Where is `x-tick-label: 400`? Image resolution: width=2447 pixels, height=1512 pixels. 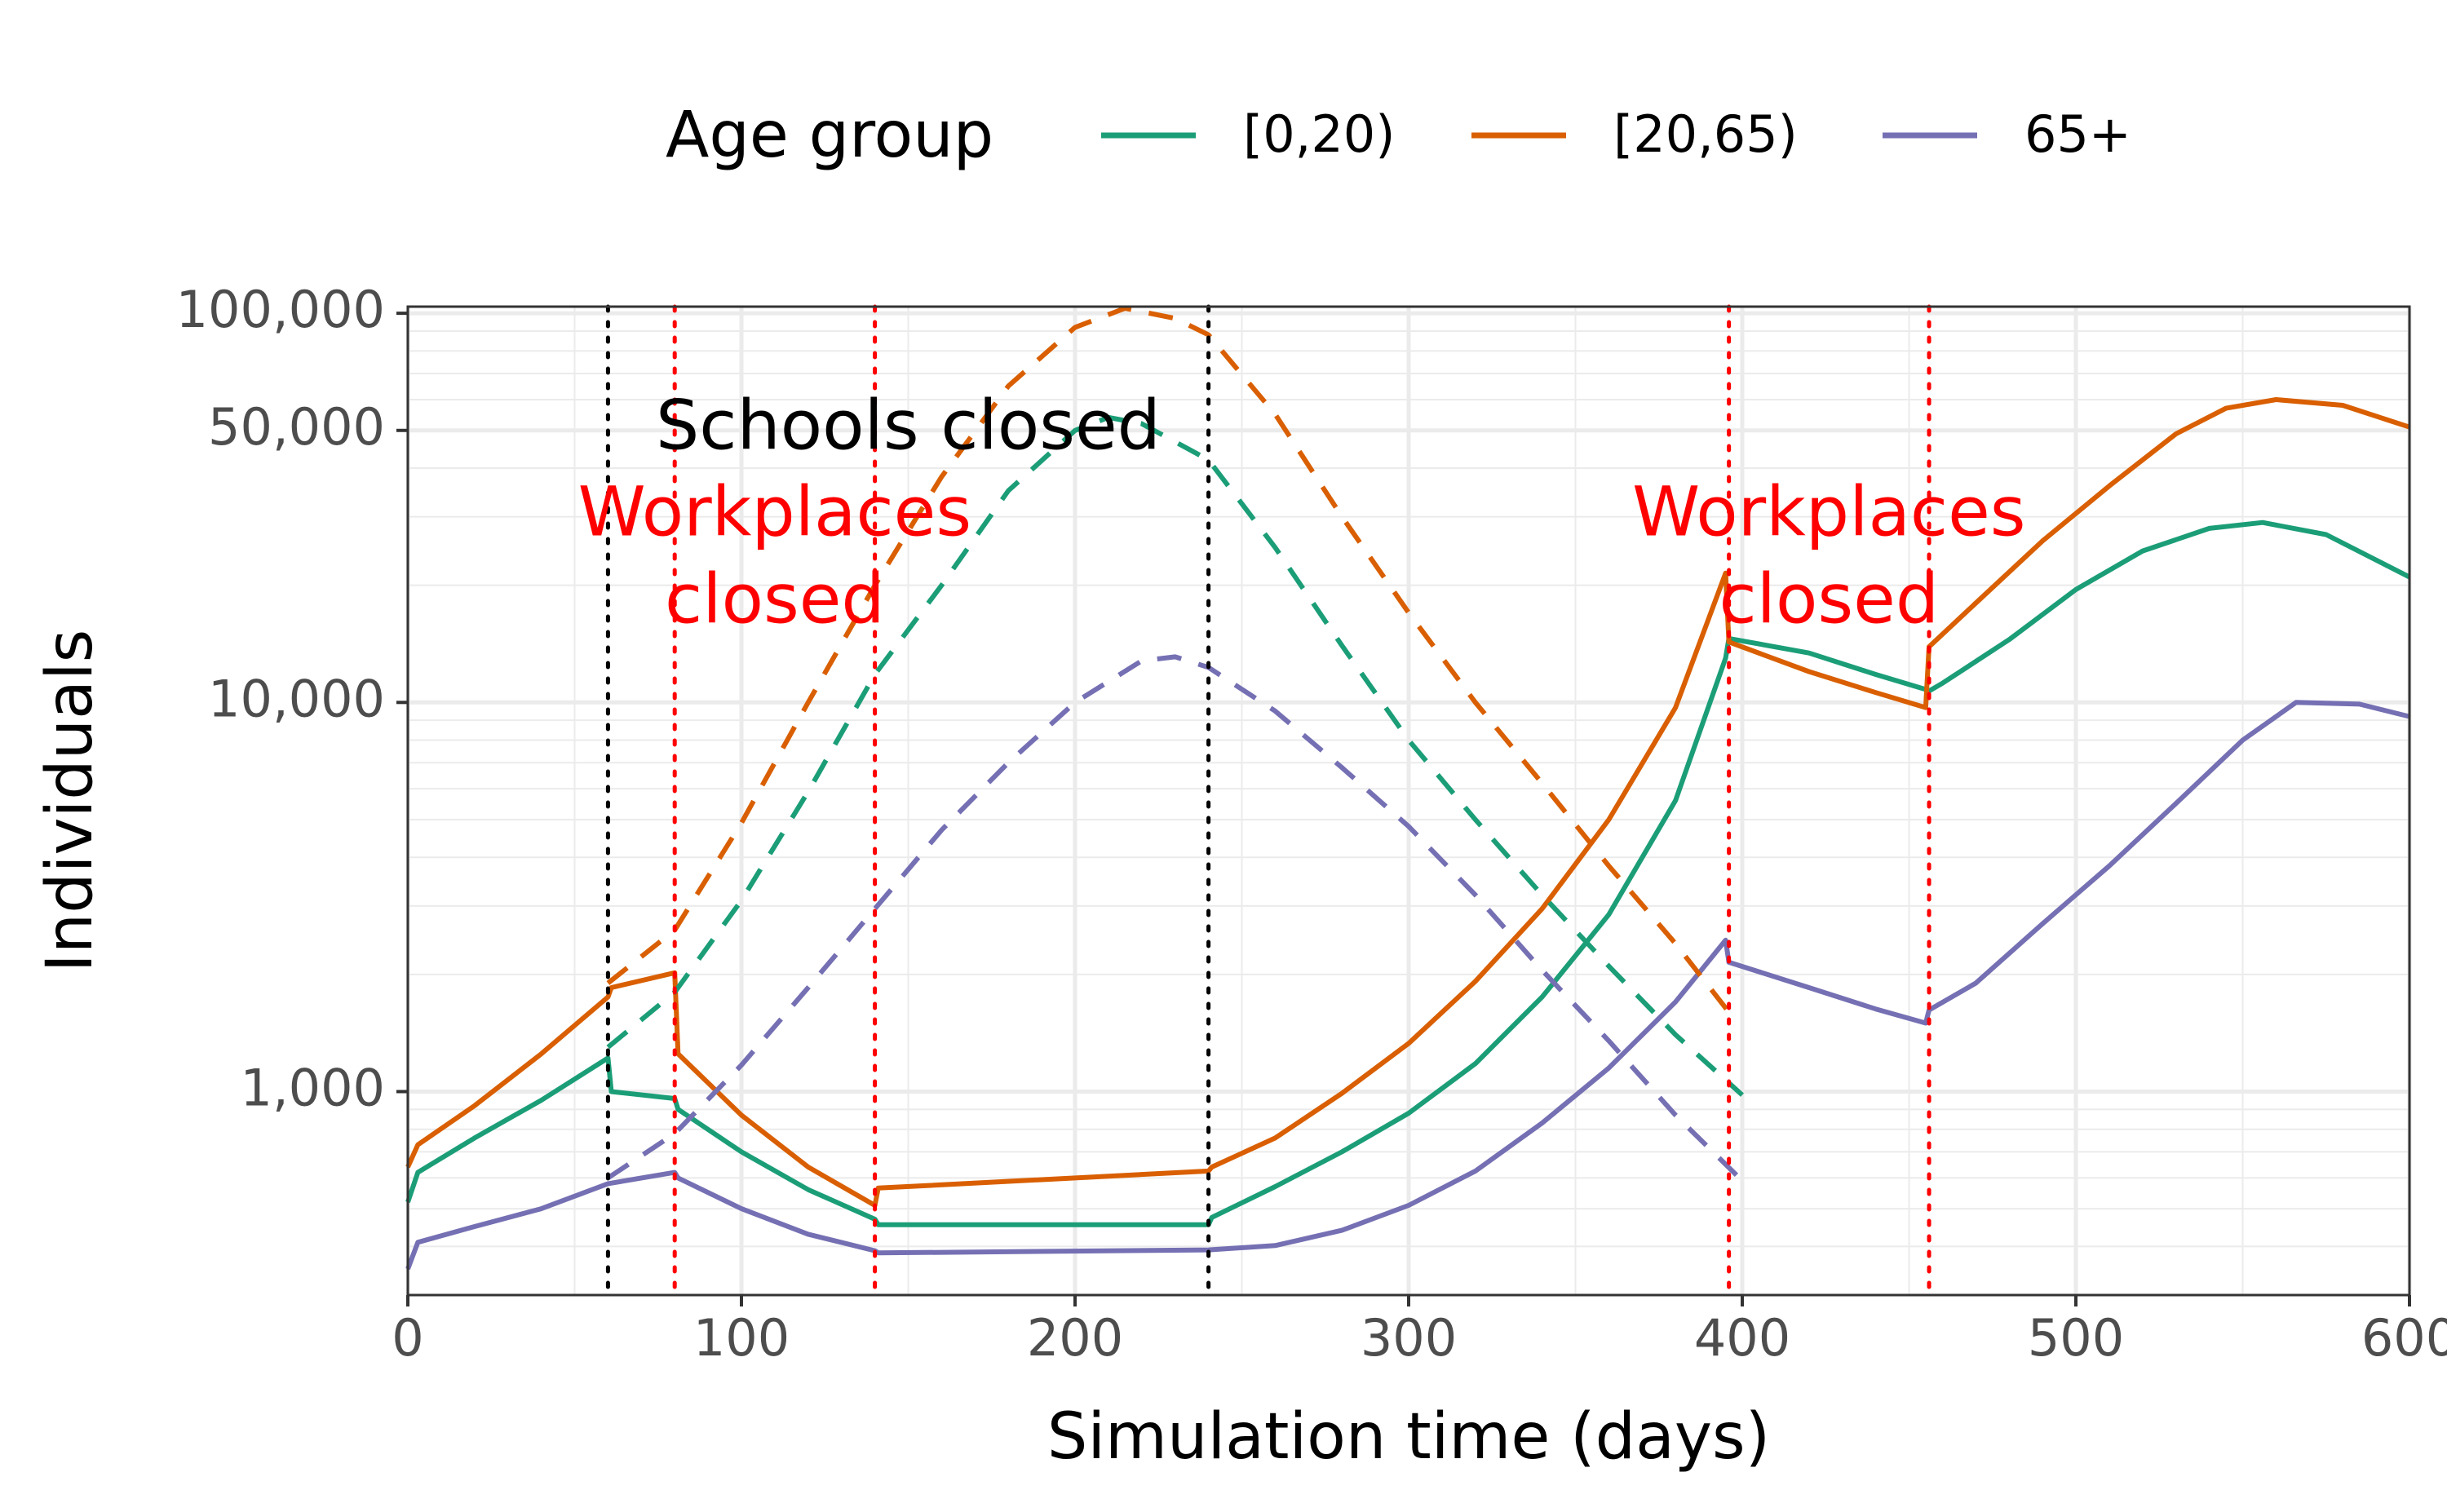
x-tick-label: 400 is located at coordinates (1742, 1338).